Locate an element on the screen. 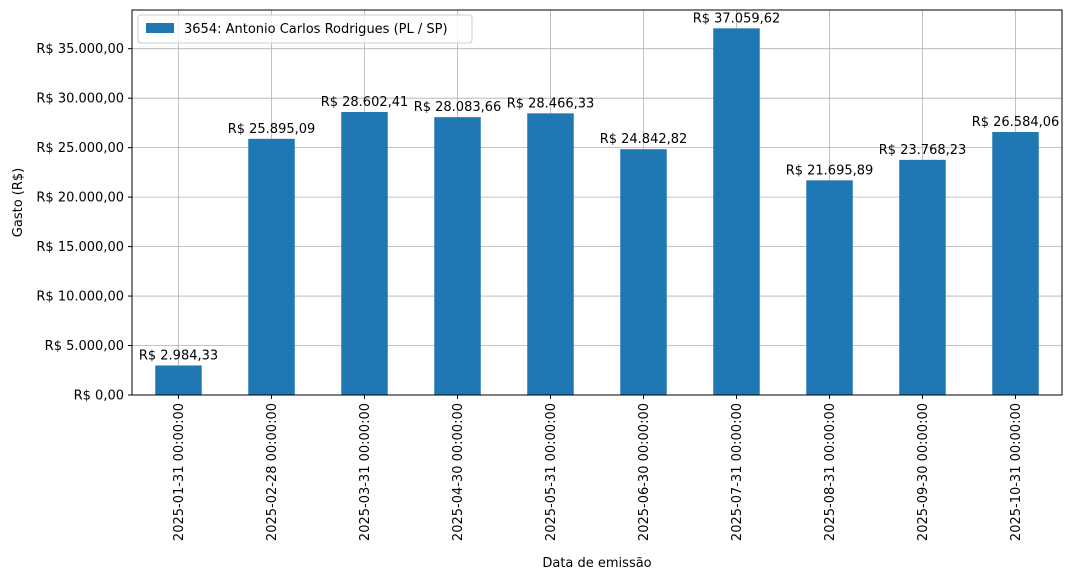 The image size is (1072, 580). x-tick-label: 2025-05-31 00:00:00 is located at coordinates (551, 472).